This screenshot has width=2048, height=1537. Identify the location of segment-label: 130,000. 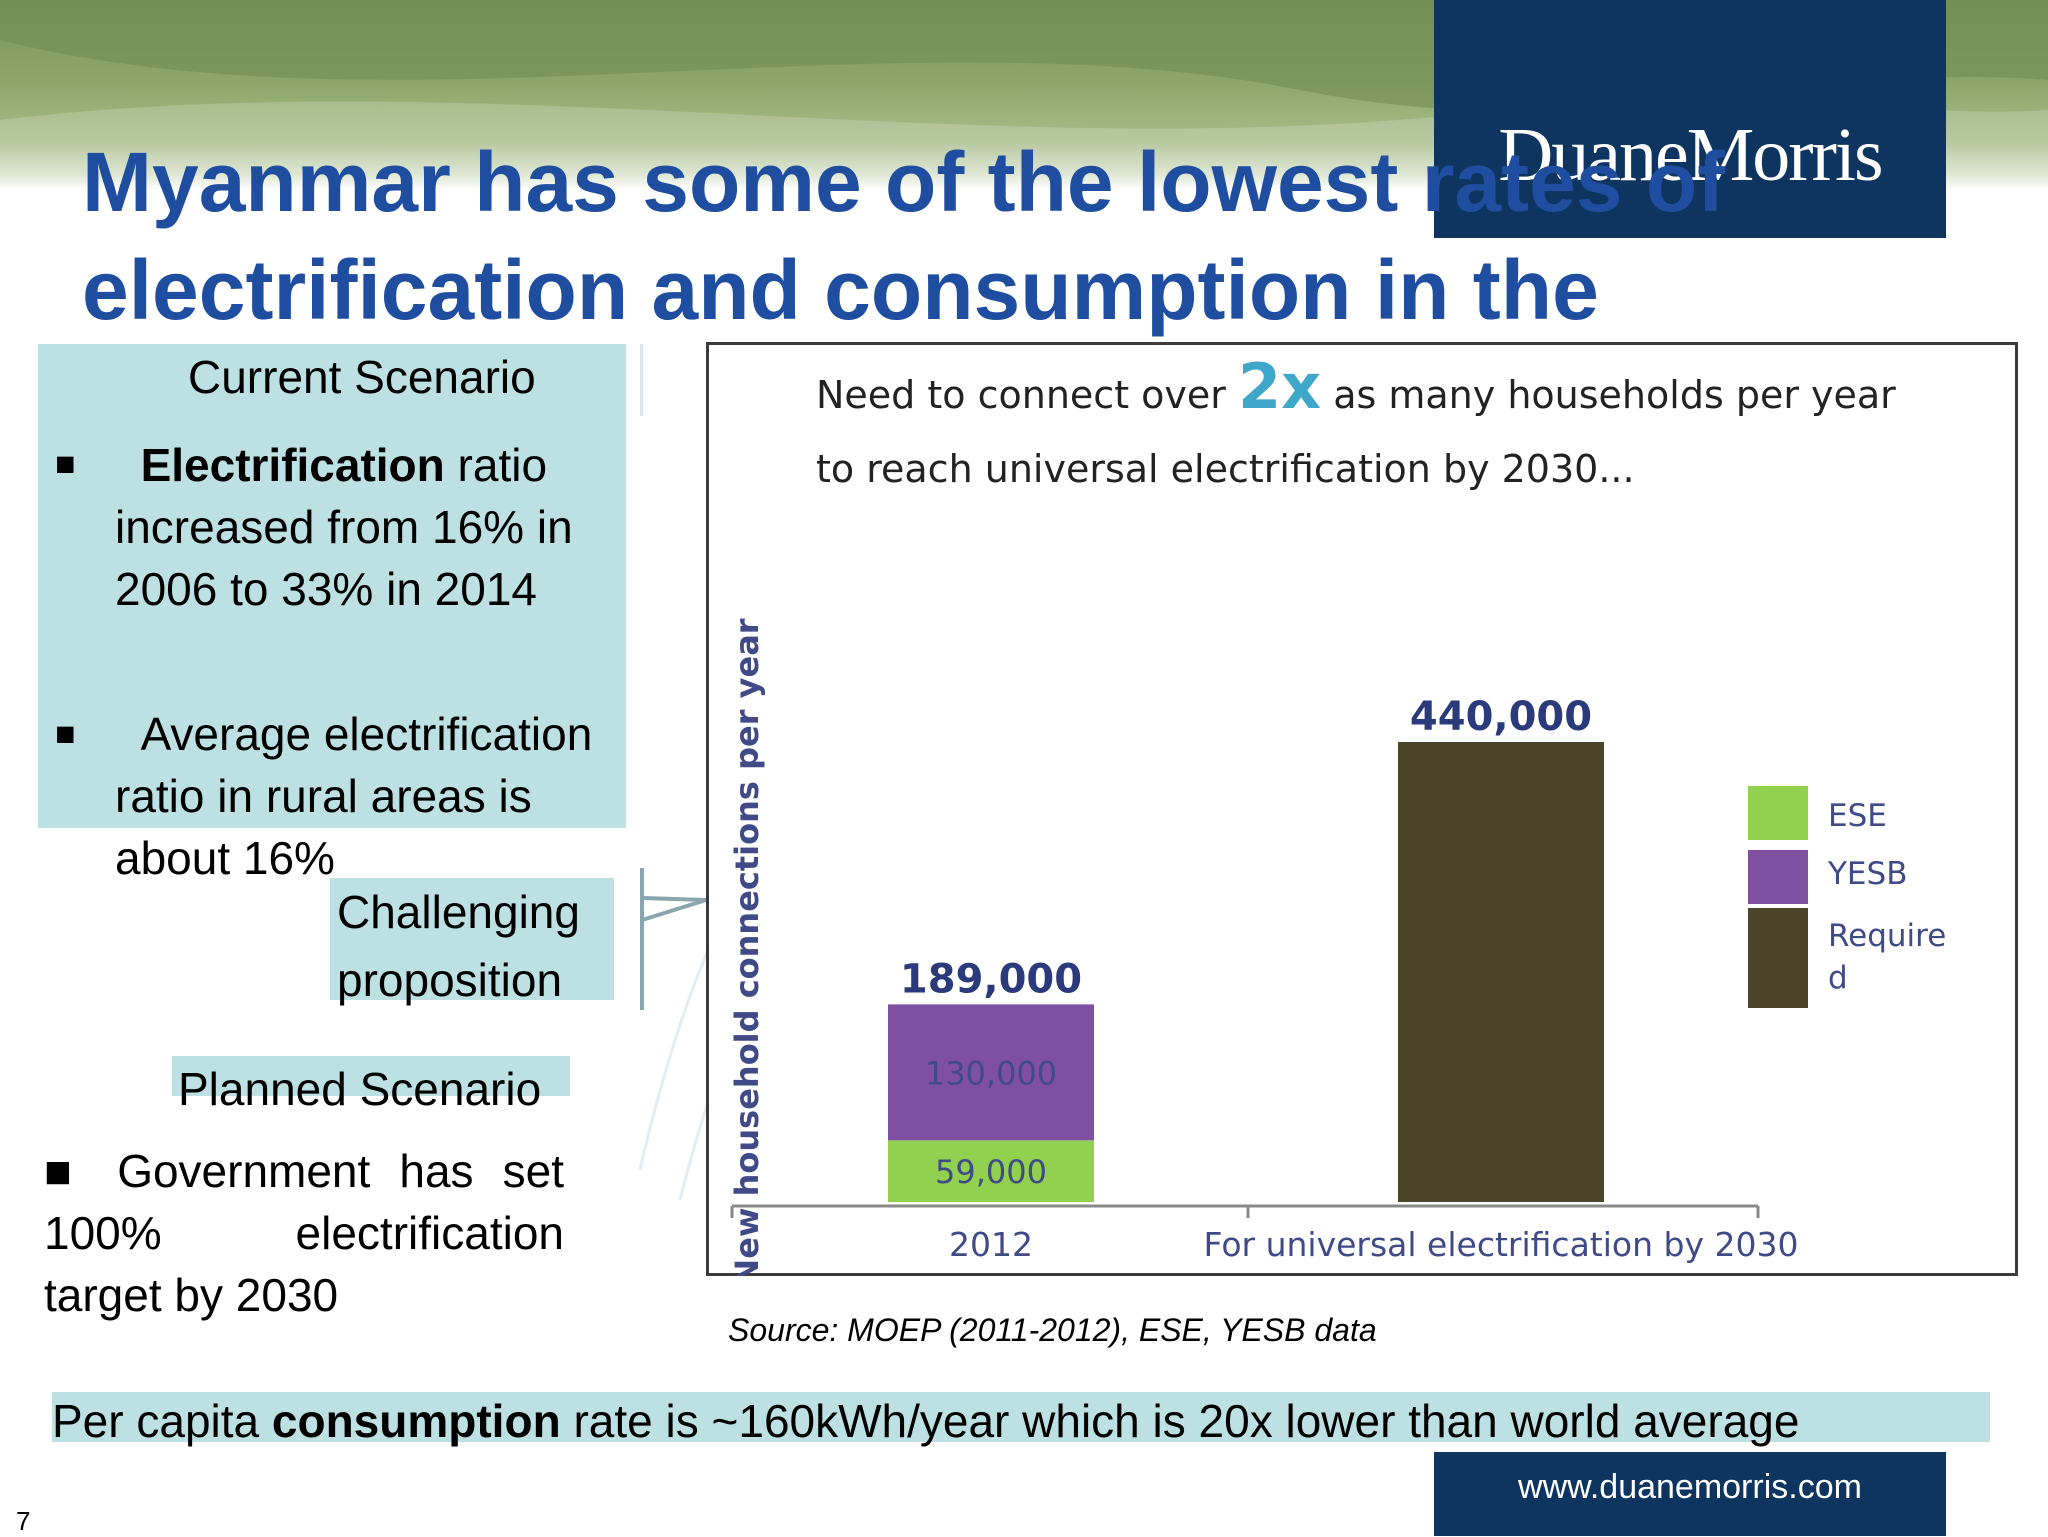
(991, 1073).